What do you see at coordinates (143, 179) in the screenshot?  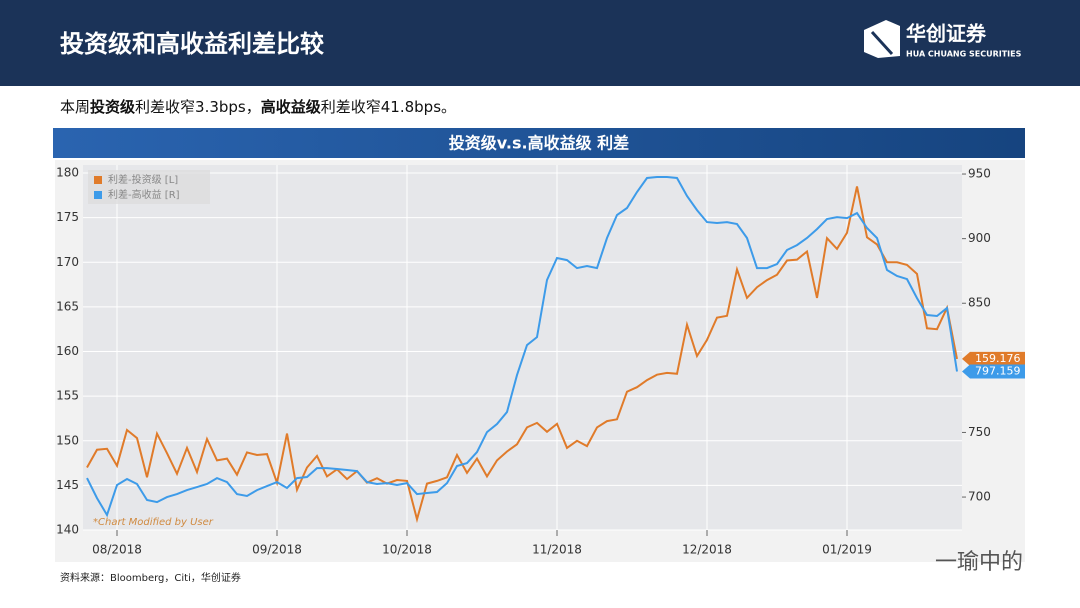 I see `legend-label: 利差-投资级 [L]` at bounding box center [143, 179].